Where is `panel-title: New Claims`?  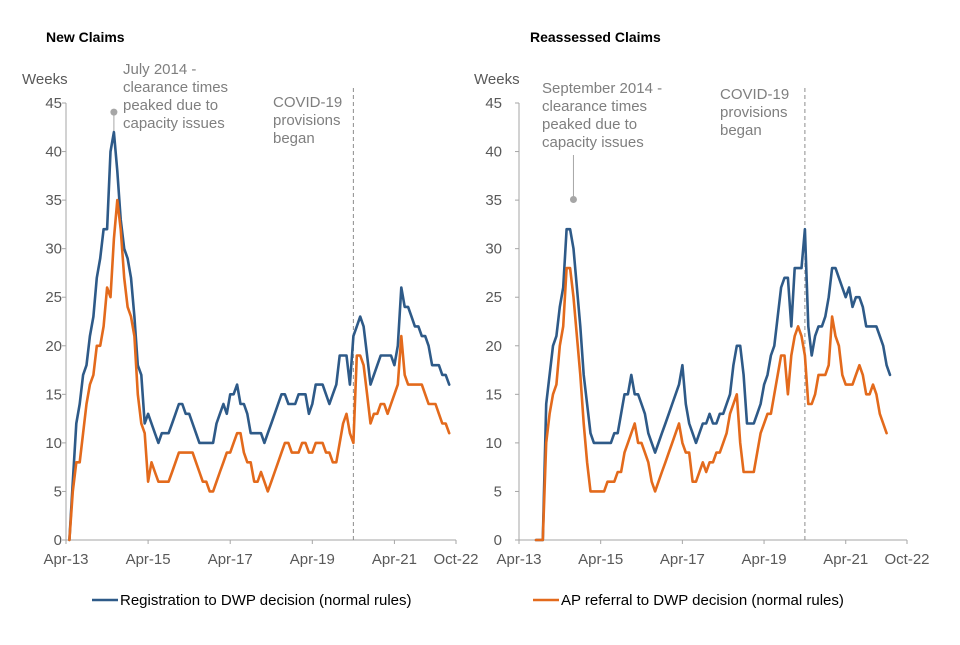
panel-title: New Claims is located at coordinates (85, 37).